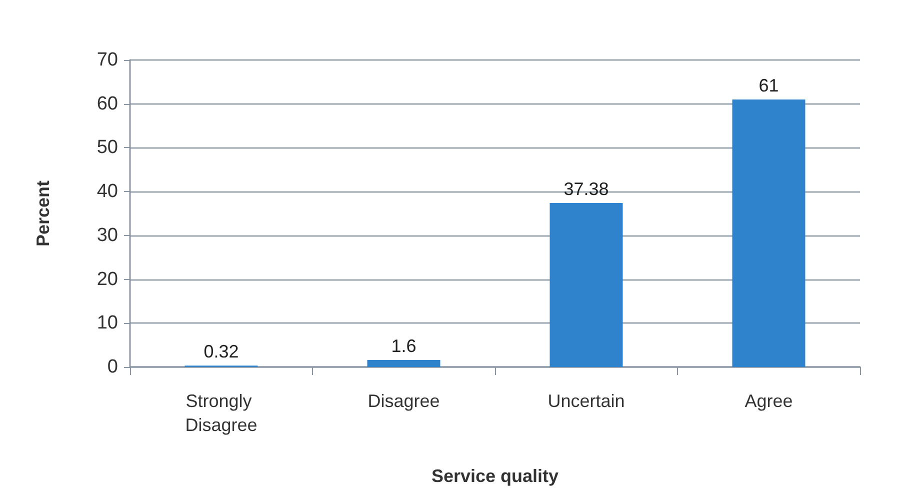  Describe the element at coordinates (495, 476) in the screenshot. I see `x-axis-title: Service quality` at that location.